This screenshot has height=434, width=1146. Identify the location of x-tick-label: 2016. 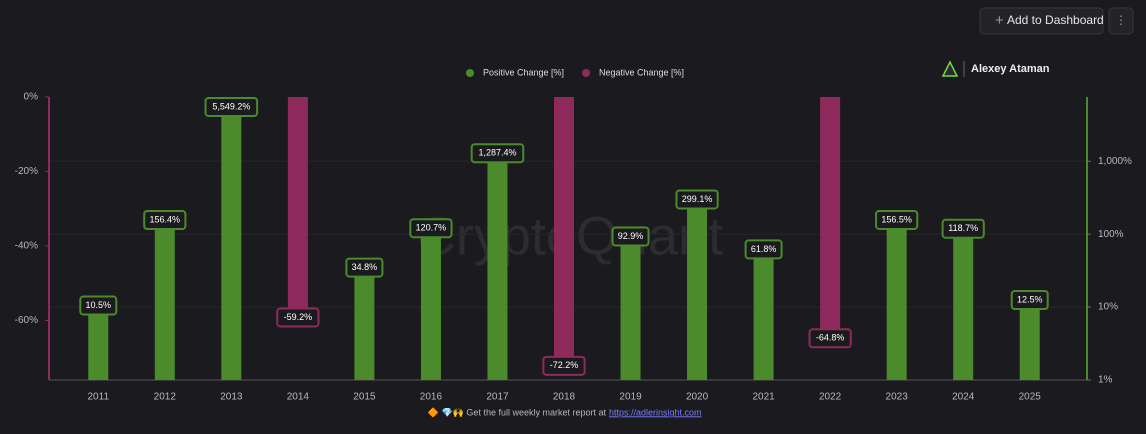
(431, 397).